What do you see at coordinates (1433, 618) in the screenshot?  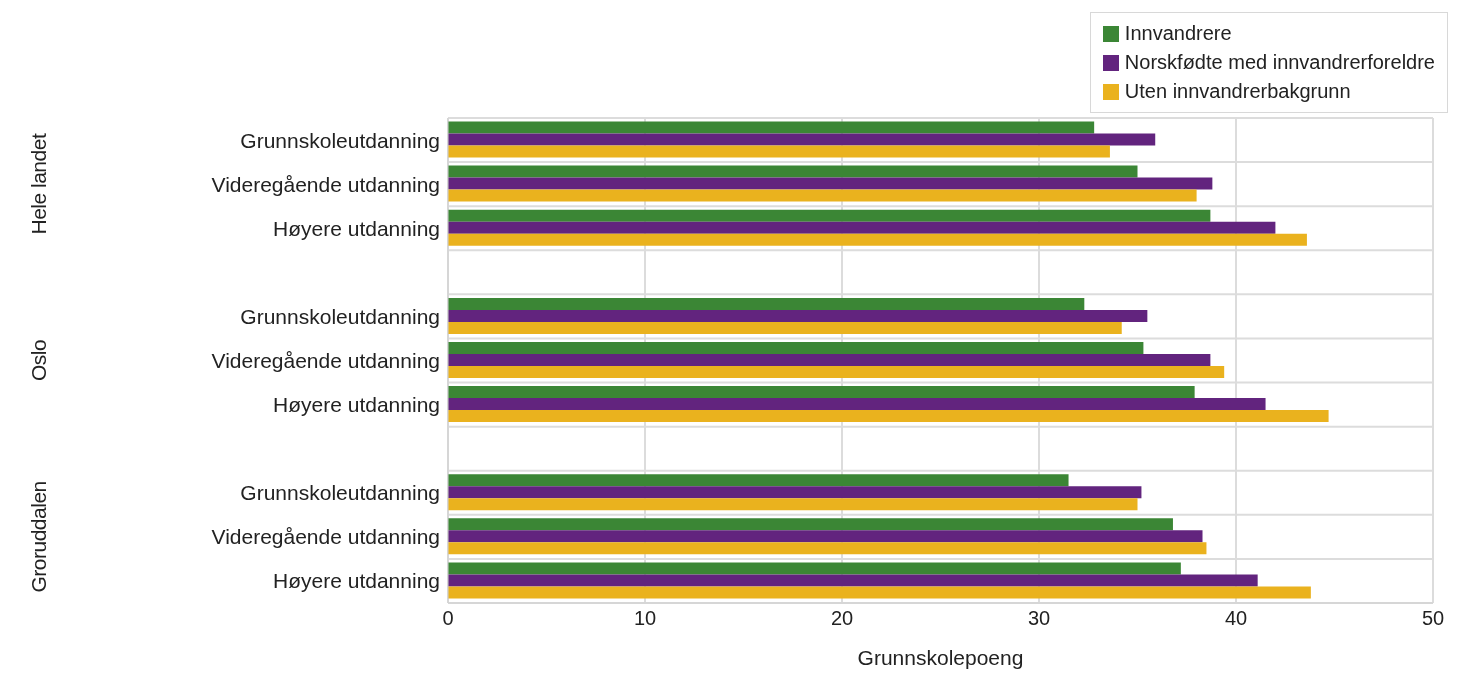 I see `x-tick-label: 50` at bounding box center [1433, 618].